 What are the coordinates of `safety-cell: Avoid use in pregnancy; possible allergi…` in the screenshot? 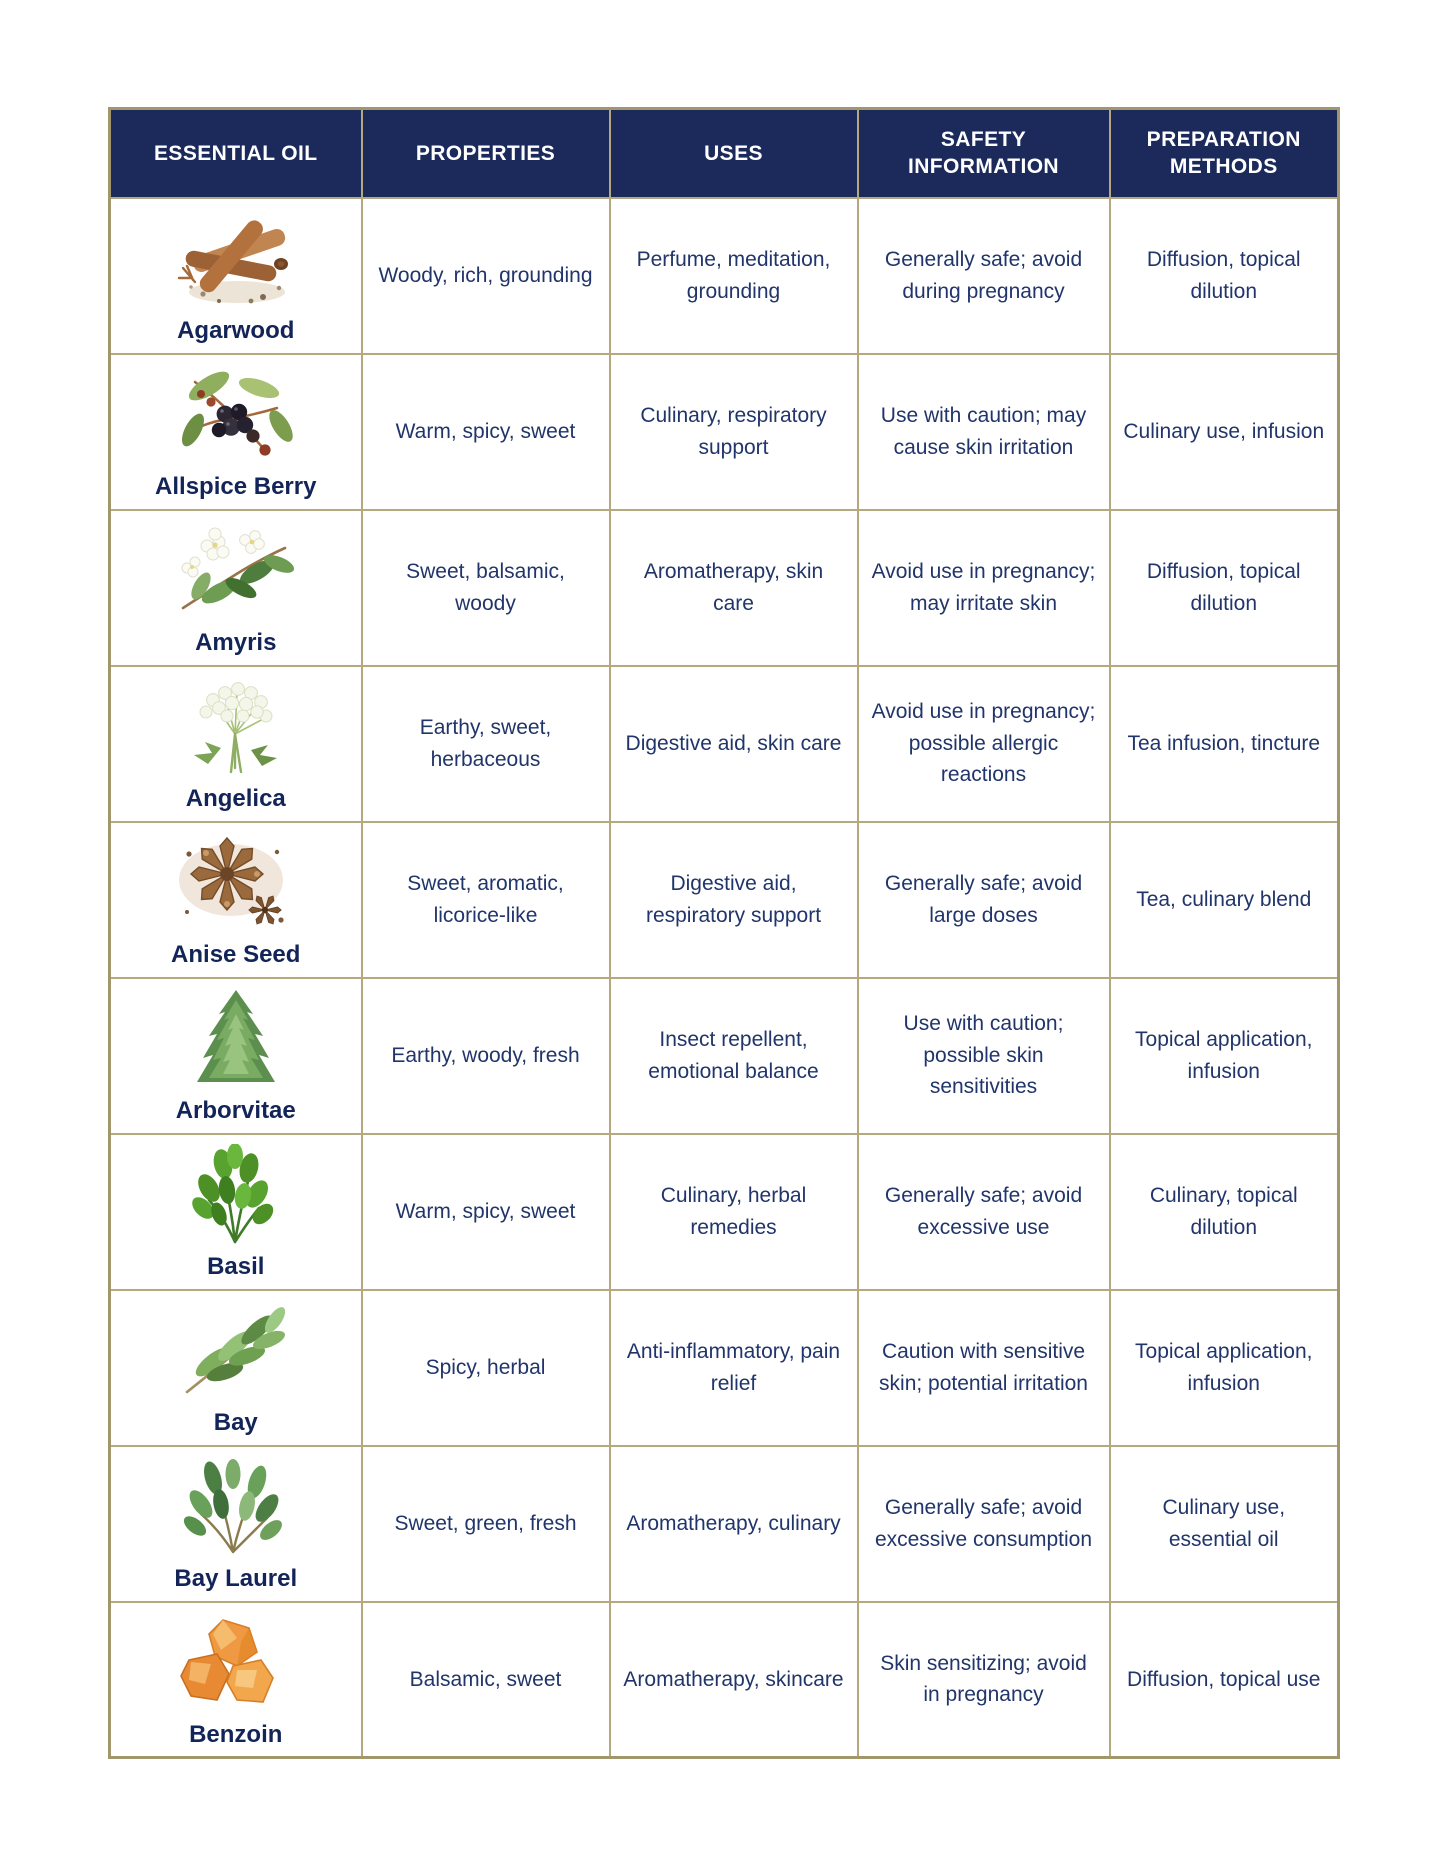 It's located at (983, 743).